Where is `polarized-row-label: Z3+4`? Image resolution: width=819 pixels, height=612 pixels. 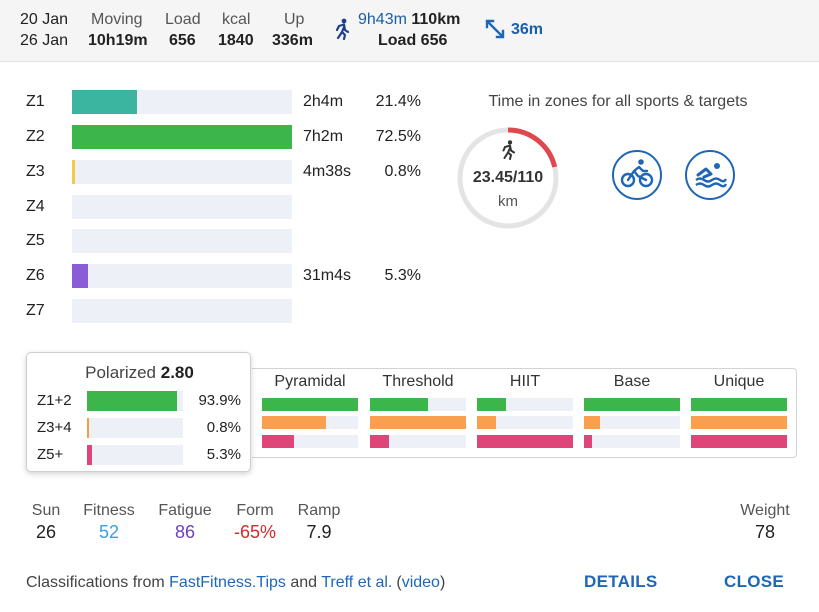
polarized-row-label: Z3+4 is located at coordinates (54, 427).